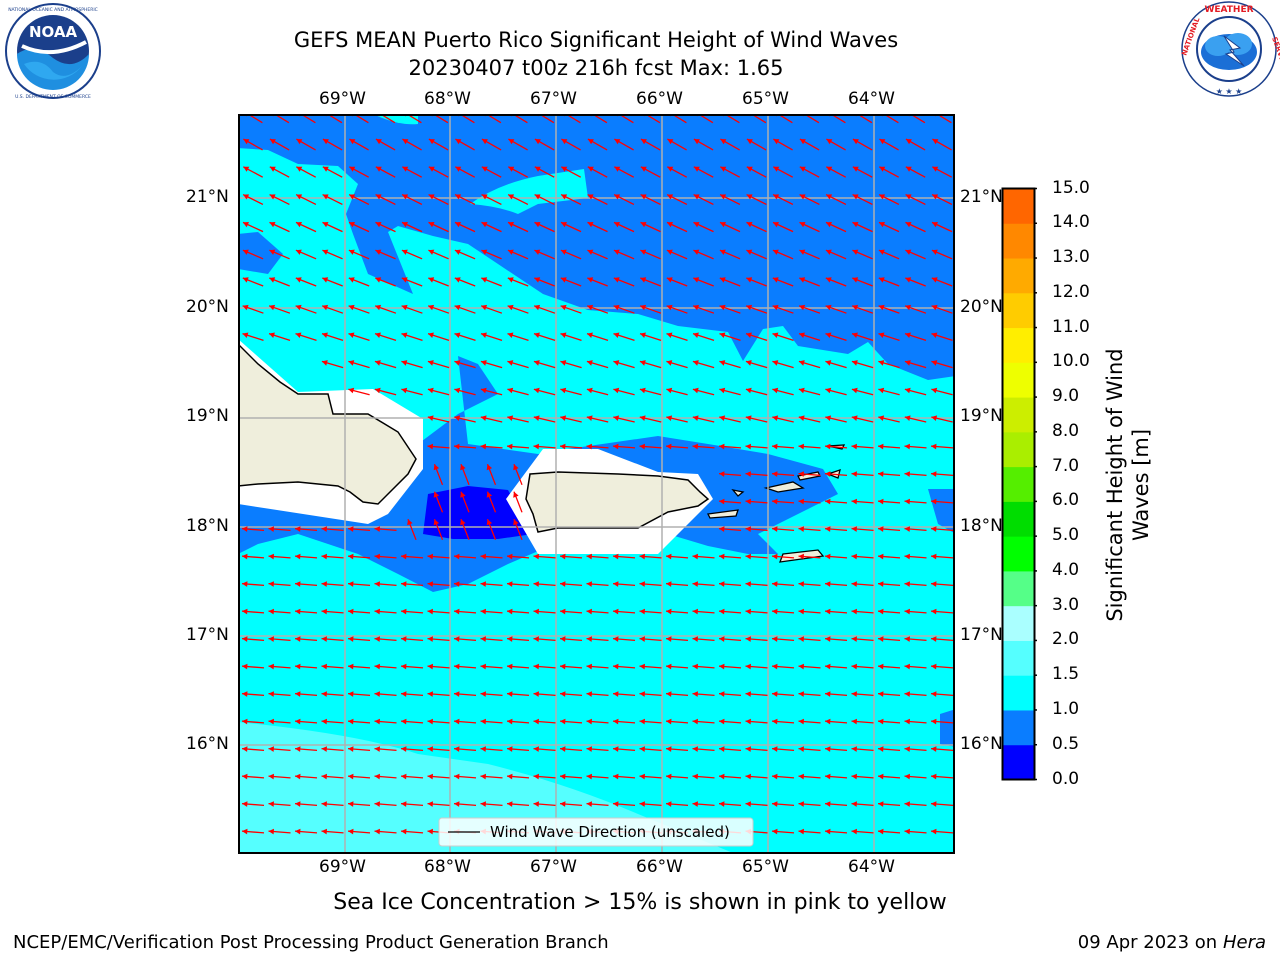 This screenshot has width=1280, height=960. What do you see at coordinates (342, 867) in the screenshot?
I see `lon-label-bottom: 69°W` at bounding box center [342, 867].